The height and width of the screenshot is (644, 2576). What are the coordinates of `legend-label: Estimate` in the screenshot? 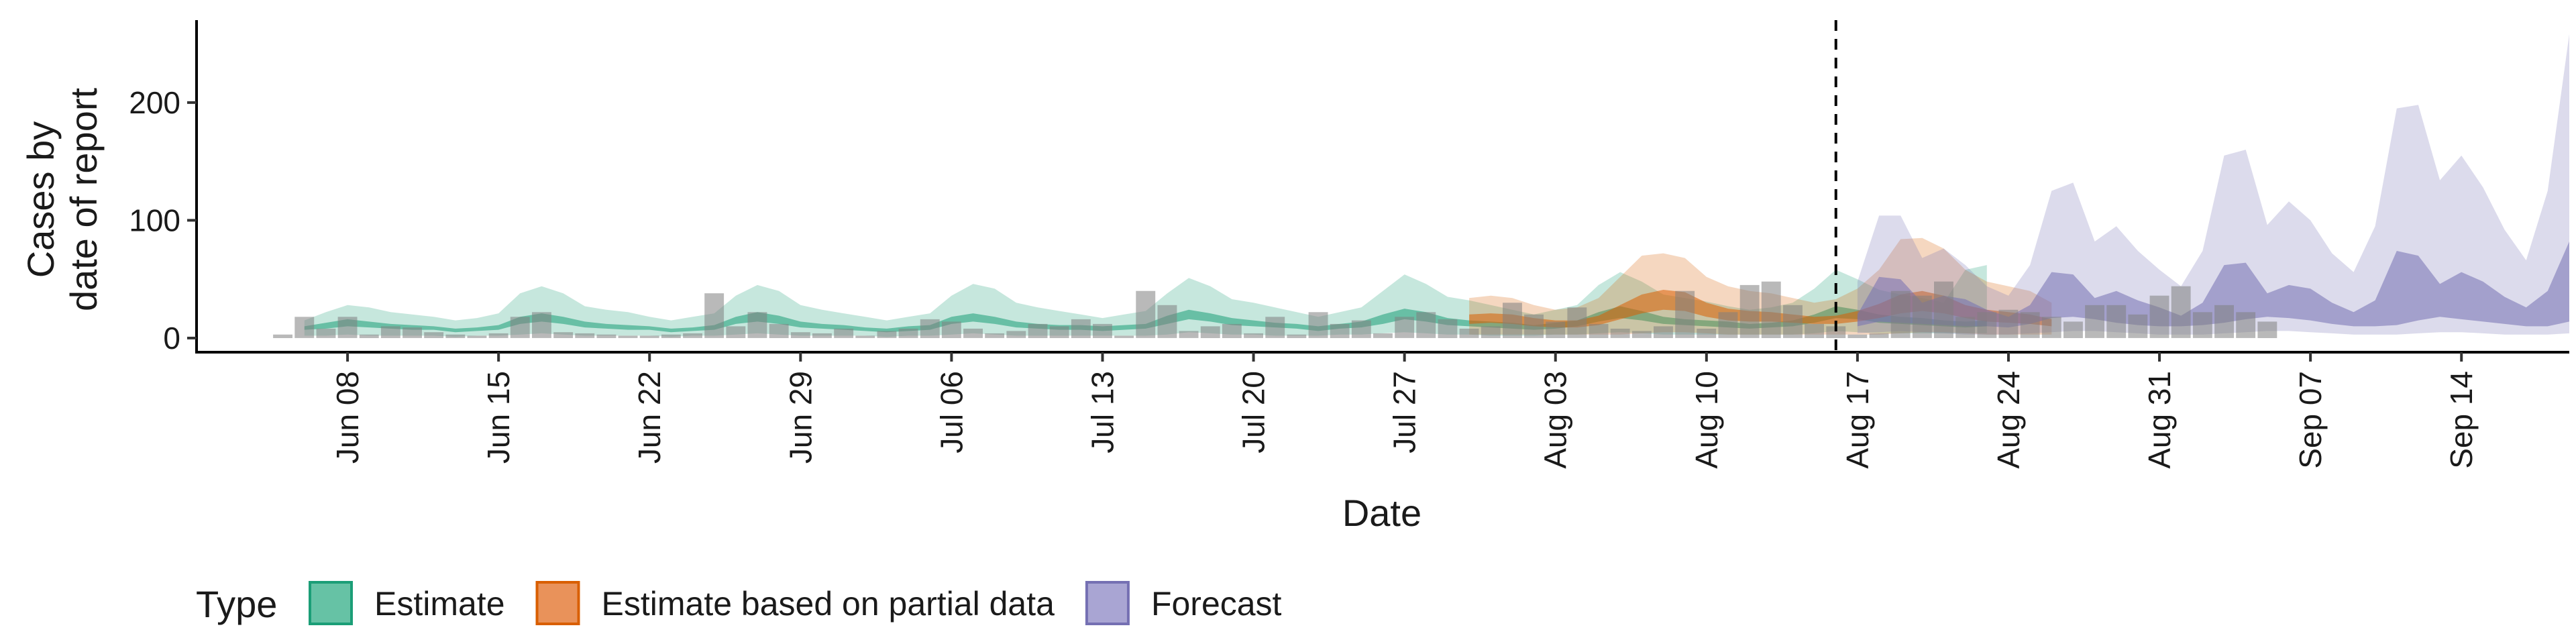 It's located at (439, 604).